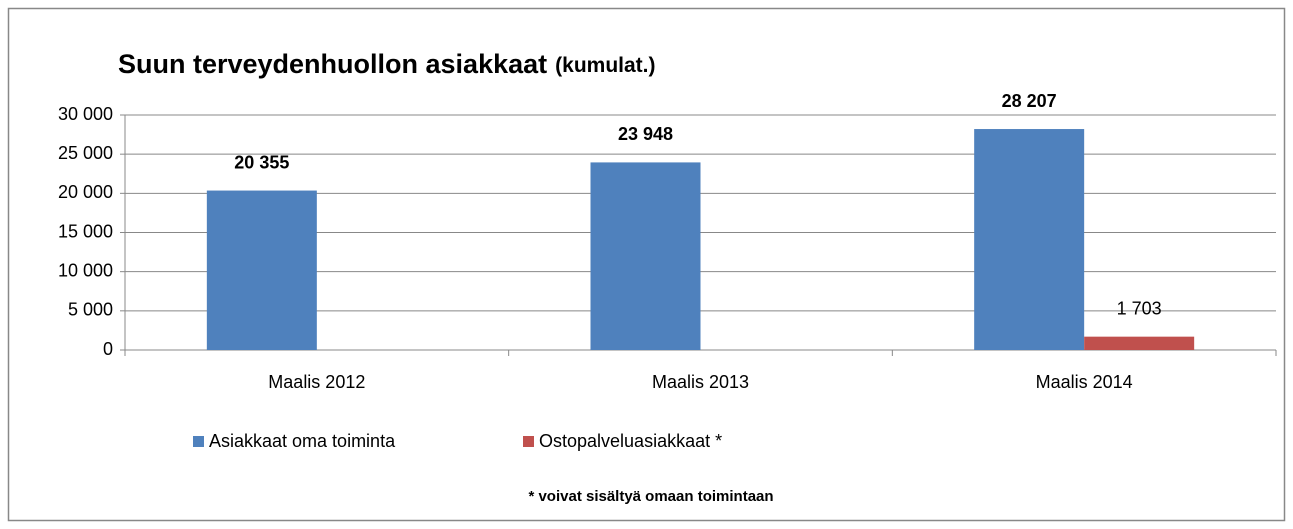  What do you see at coordinates (1029, 101) in the screenshot?
I see `data-label: 28 207` at bounding box center [1029, 101].